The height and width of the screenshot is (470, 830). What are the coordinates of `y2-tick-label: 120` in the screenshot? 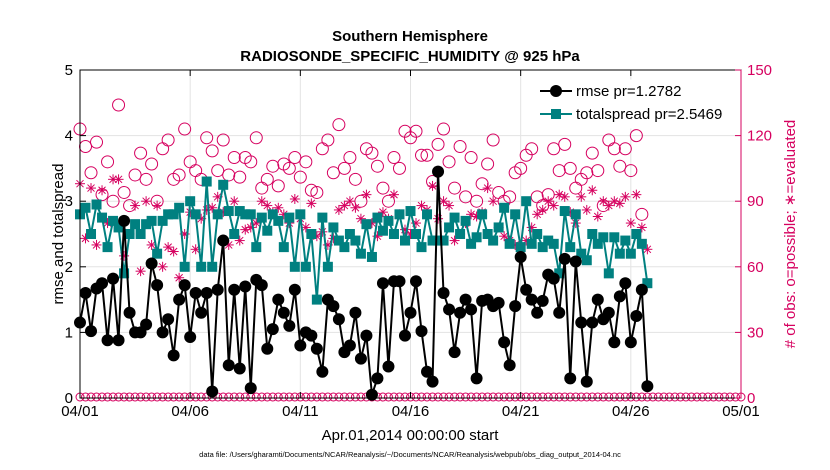 It's located at (759, 136).